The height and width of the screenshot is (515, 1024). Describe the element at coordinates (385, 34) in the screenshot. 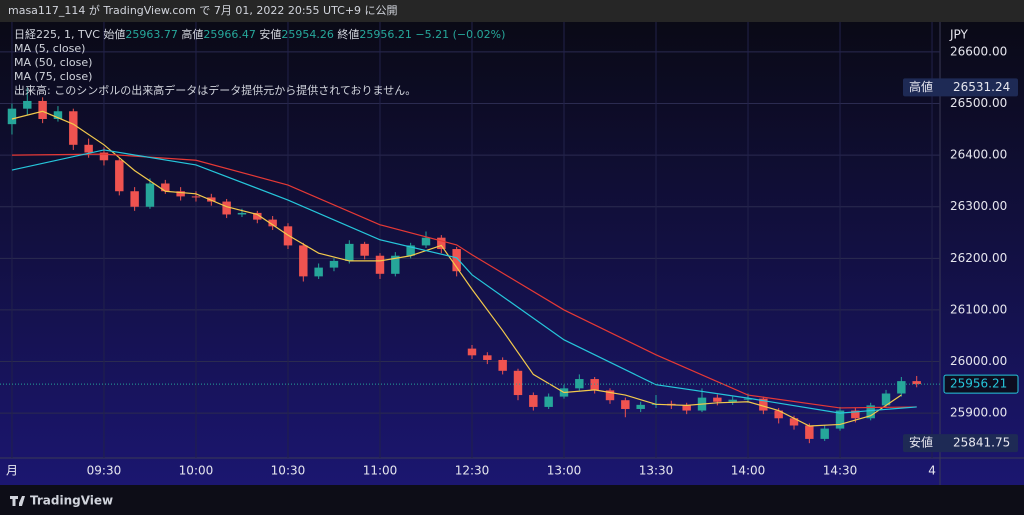

I see `ohlc-value: 25956.21` at that location.